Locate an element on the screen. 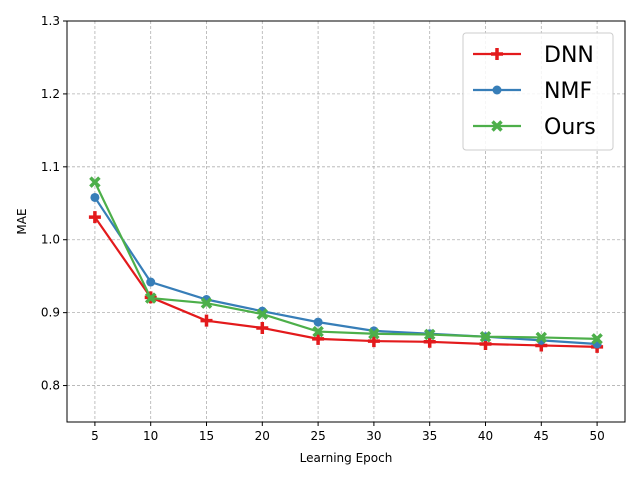  legend-label-dnn: DNN is located at coordinates (569, 55).